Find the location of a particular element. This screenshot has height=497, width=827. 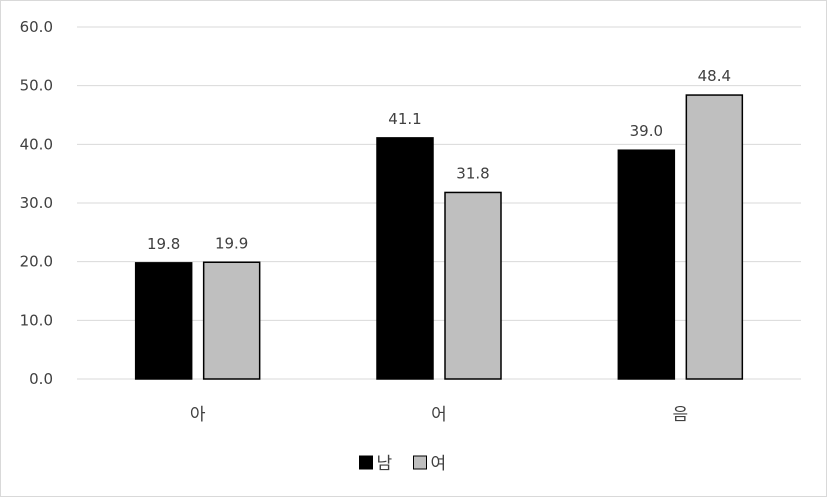

data-label: 31.8 is located at coordinates (472, 173).